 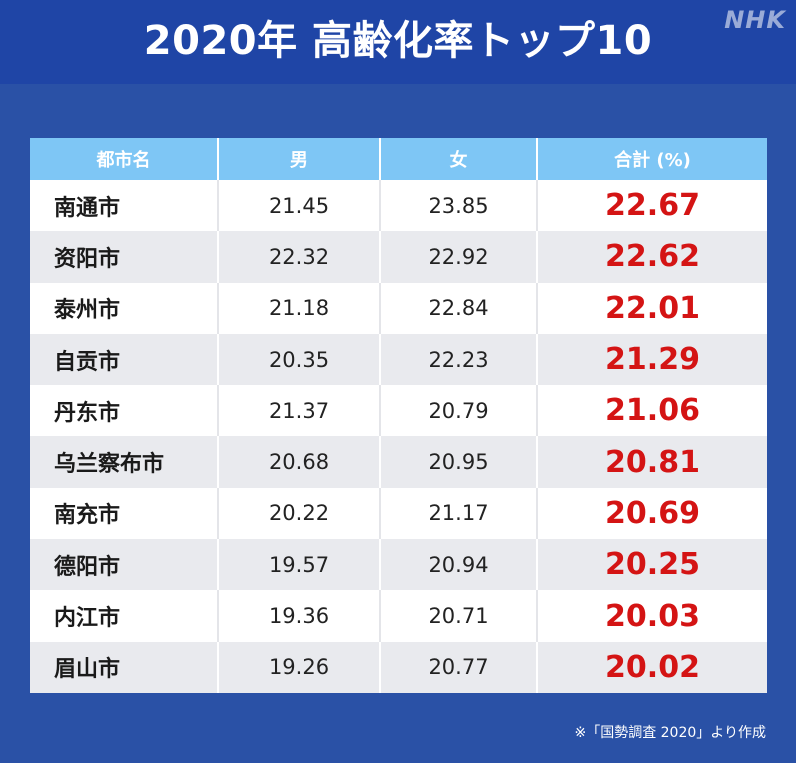 What do you see at coordinates (458, 667) in the screenshot?
I see `female-cell: 20.77` at bounding box center [458, 667].